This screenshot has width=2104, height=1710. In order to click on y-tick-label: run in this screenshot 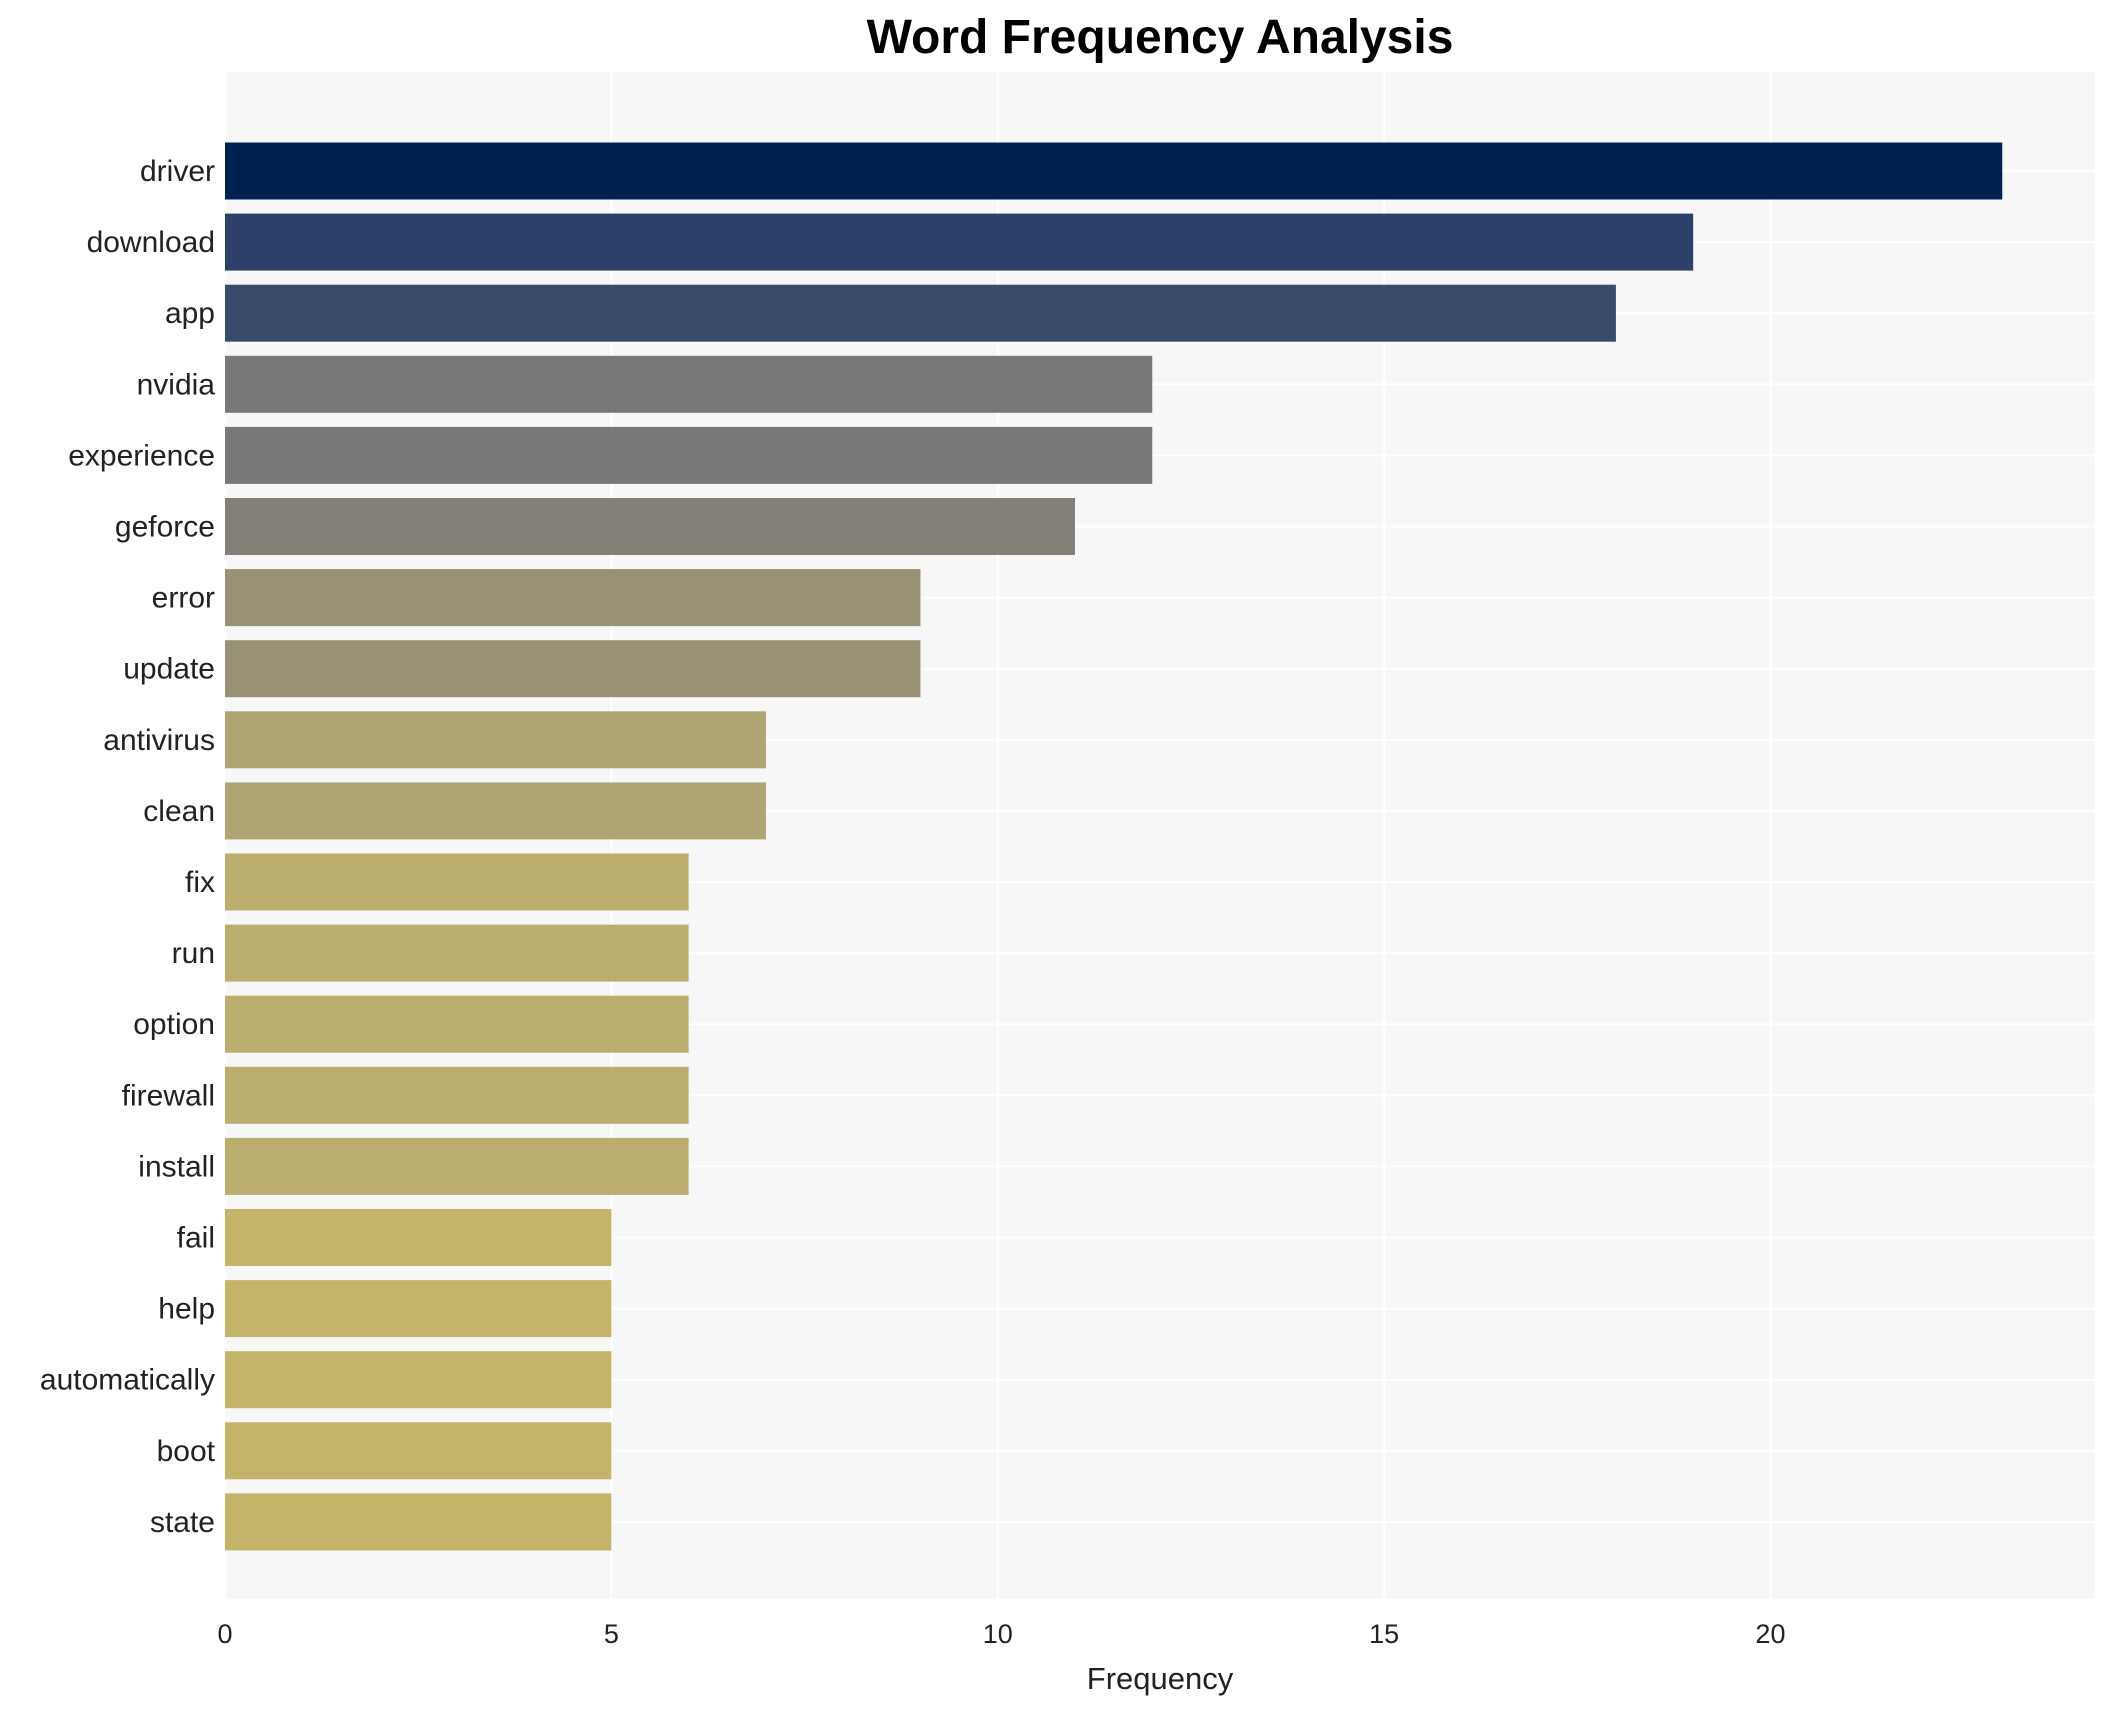, I will do `click(193, 953)`.